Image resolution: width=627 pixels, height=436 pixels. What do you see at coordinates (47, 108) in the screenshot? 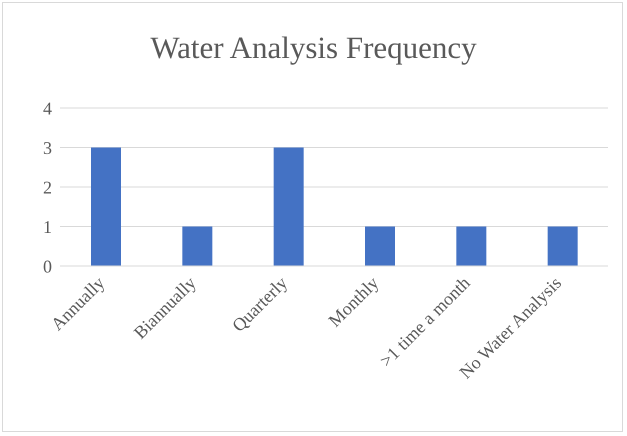
I see `y-tick-label: 4` at bounding box center [47, 108].